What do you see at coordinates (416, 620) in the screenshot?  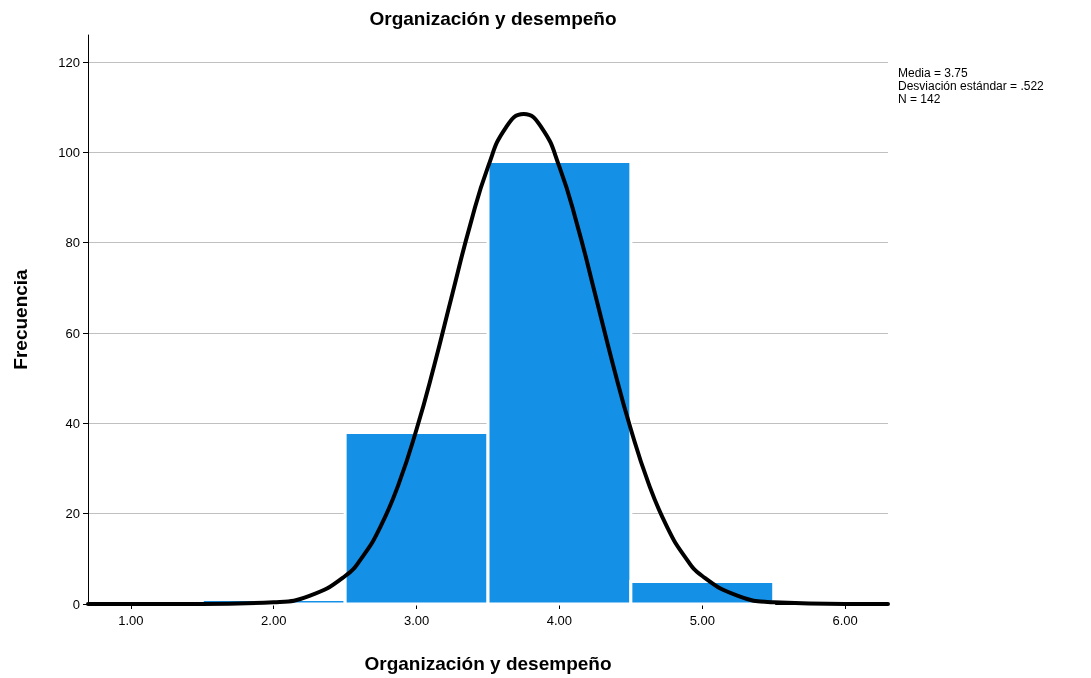 I see `x-tick-label: 3.00` at bounding box center [416, 620].